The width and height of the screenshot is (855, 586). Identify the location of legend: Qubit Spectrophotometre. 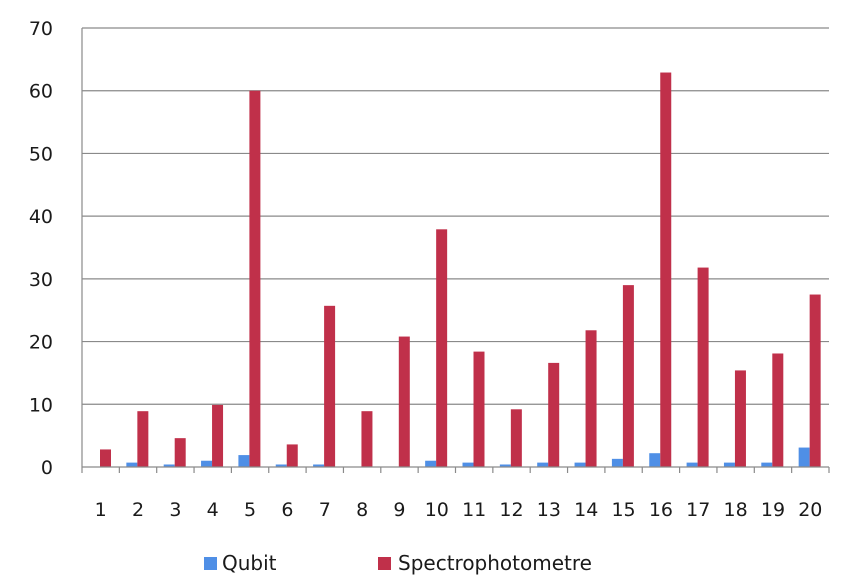
(398, 563).